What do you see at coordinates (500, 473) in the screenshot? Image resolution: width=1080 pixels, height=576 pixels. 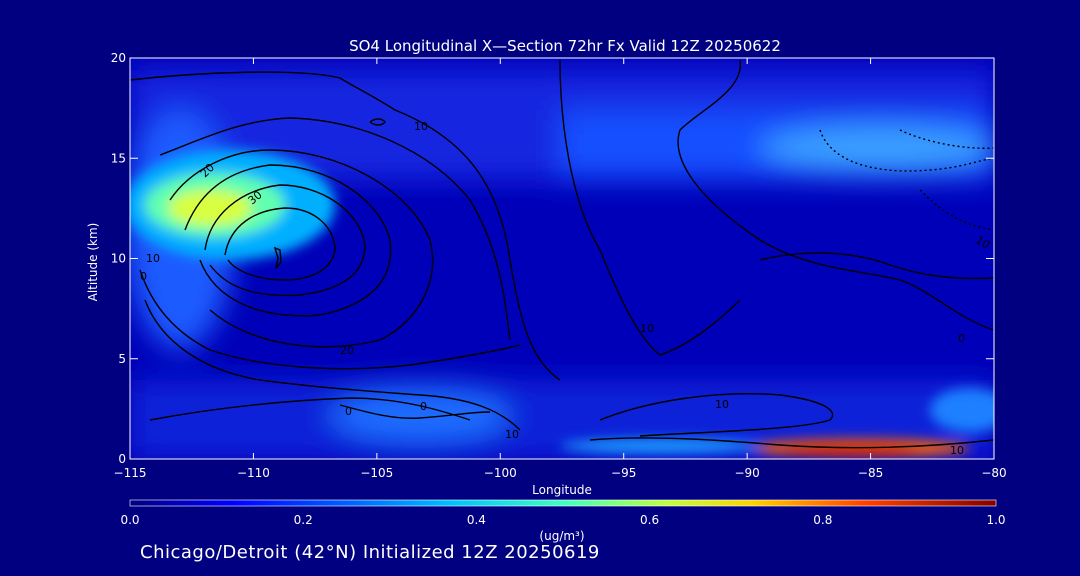 I see `x-tick-label: −100` at bounding box center [500, 473].